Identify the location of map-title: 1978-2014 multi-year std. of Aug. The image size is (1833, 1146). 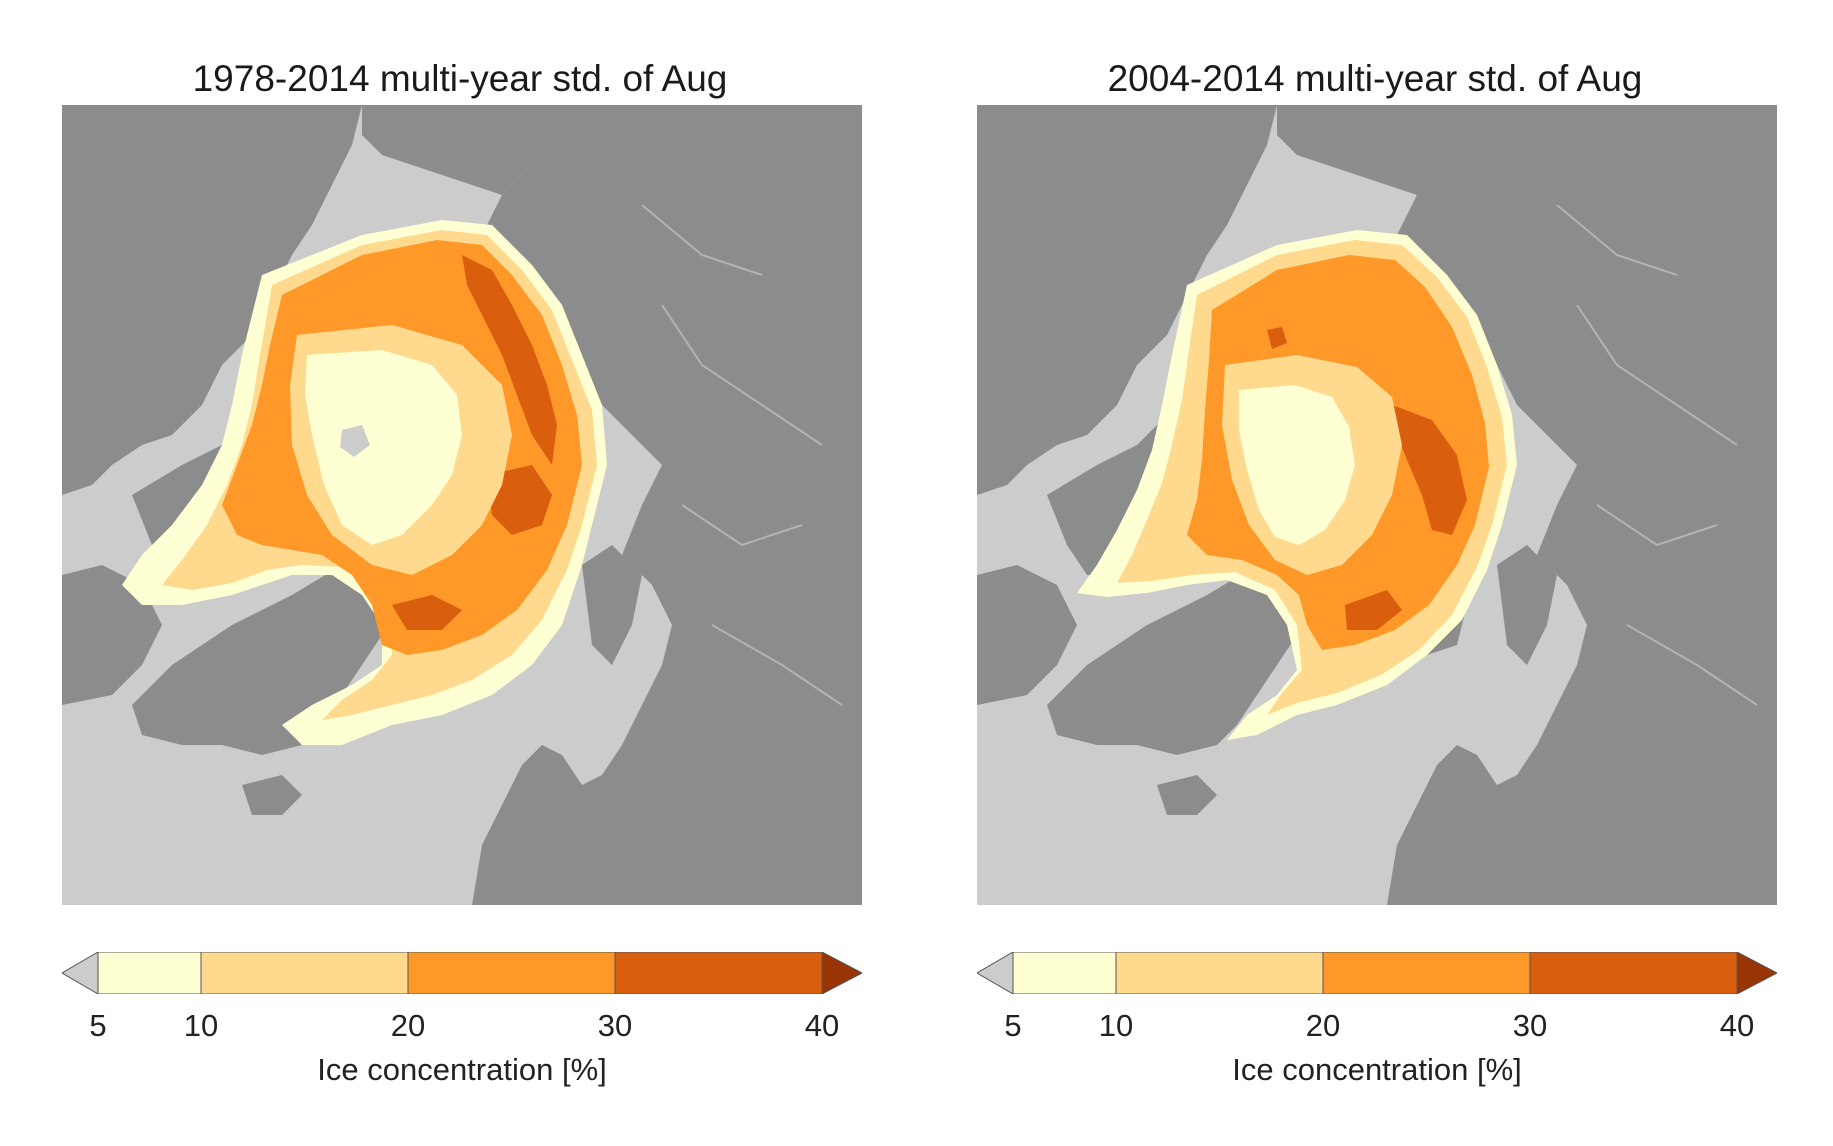
(460, 78).